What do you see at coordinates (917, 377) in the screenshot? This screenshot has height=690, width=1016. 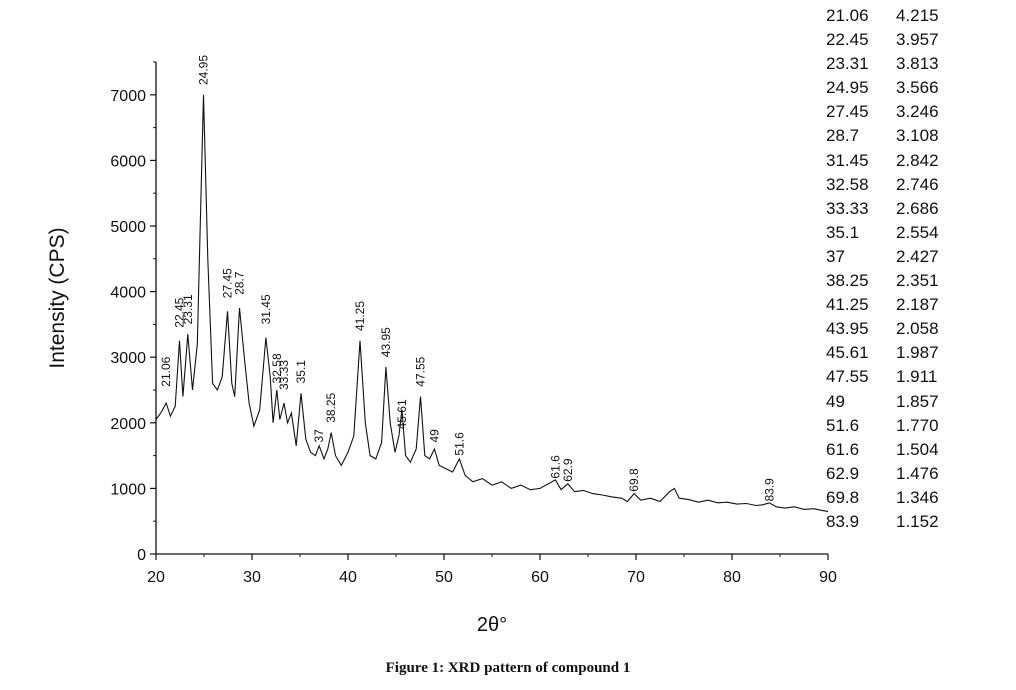 I see `d-spacing-value: 1.911` at bounding box center [917, 377].